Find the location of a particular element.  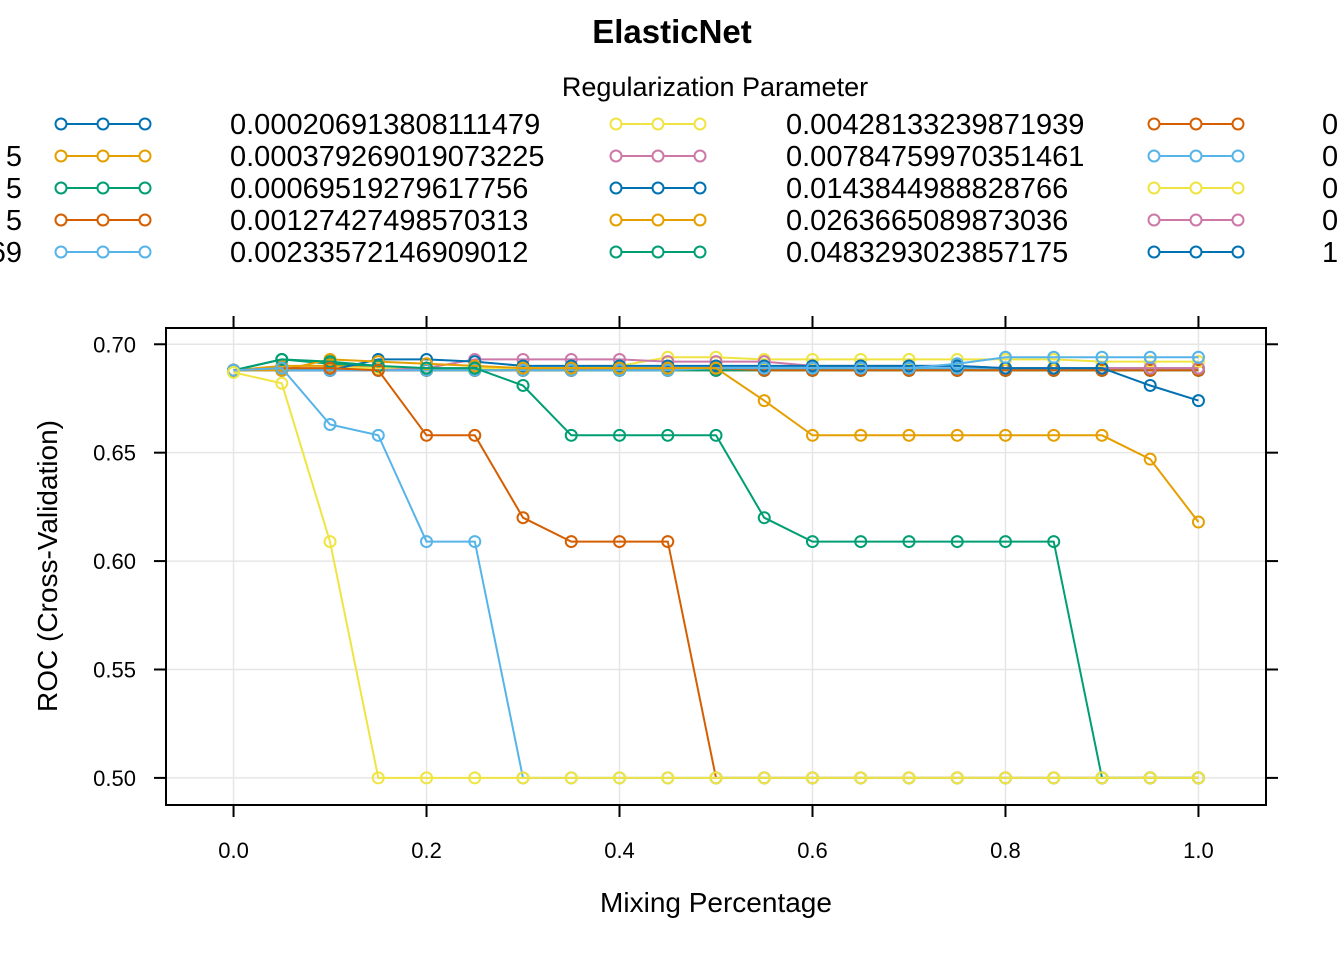

y-tick-label: 0.70 is located at coordinates (114, 344).